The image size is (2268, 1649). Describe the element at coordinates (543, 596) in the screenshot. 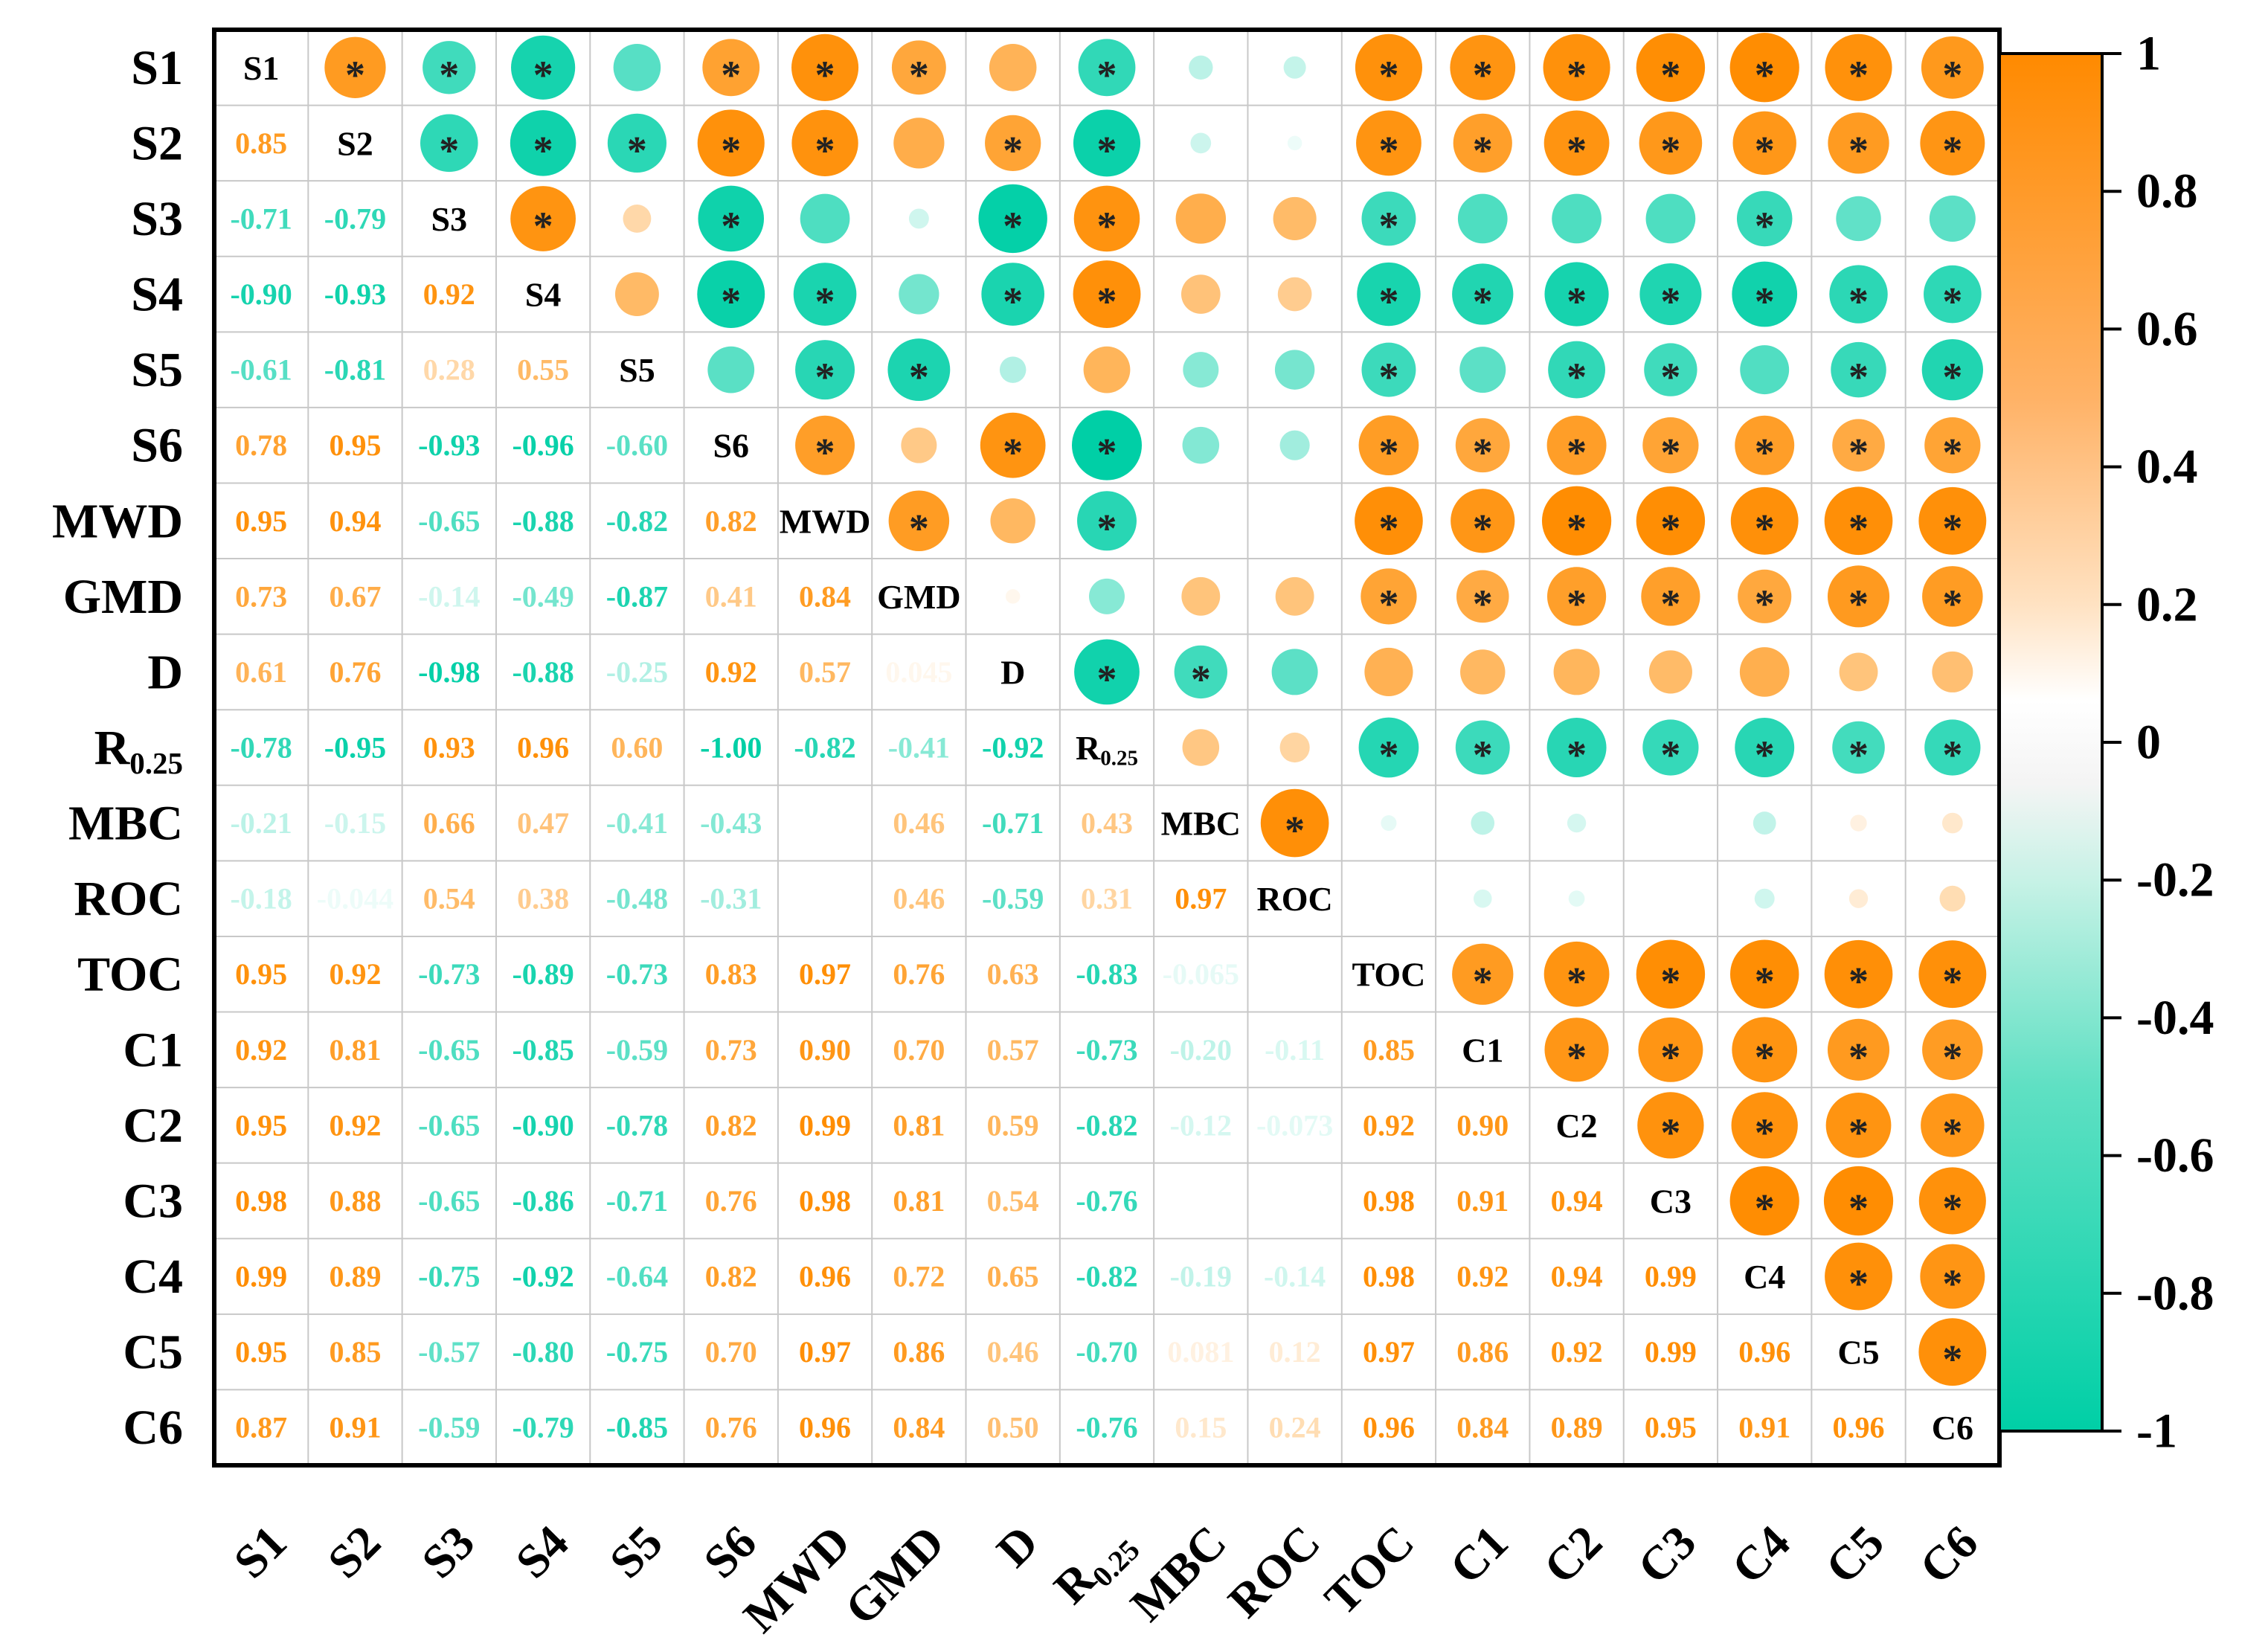

I see `corr-value: -0.49` at that location.